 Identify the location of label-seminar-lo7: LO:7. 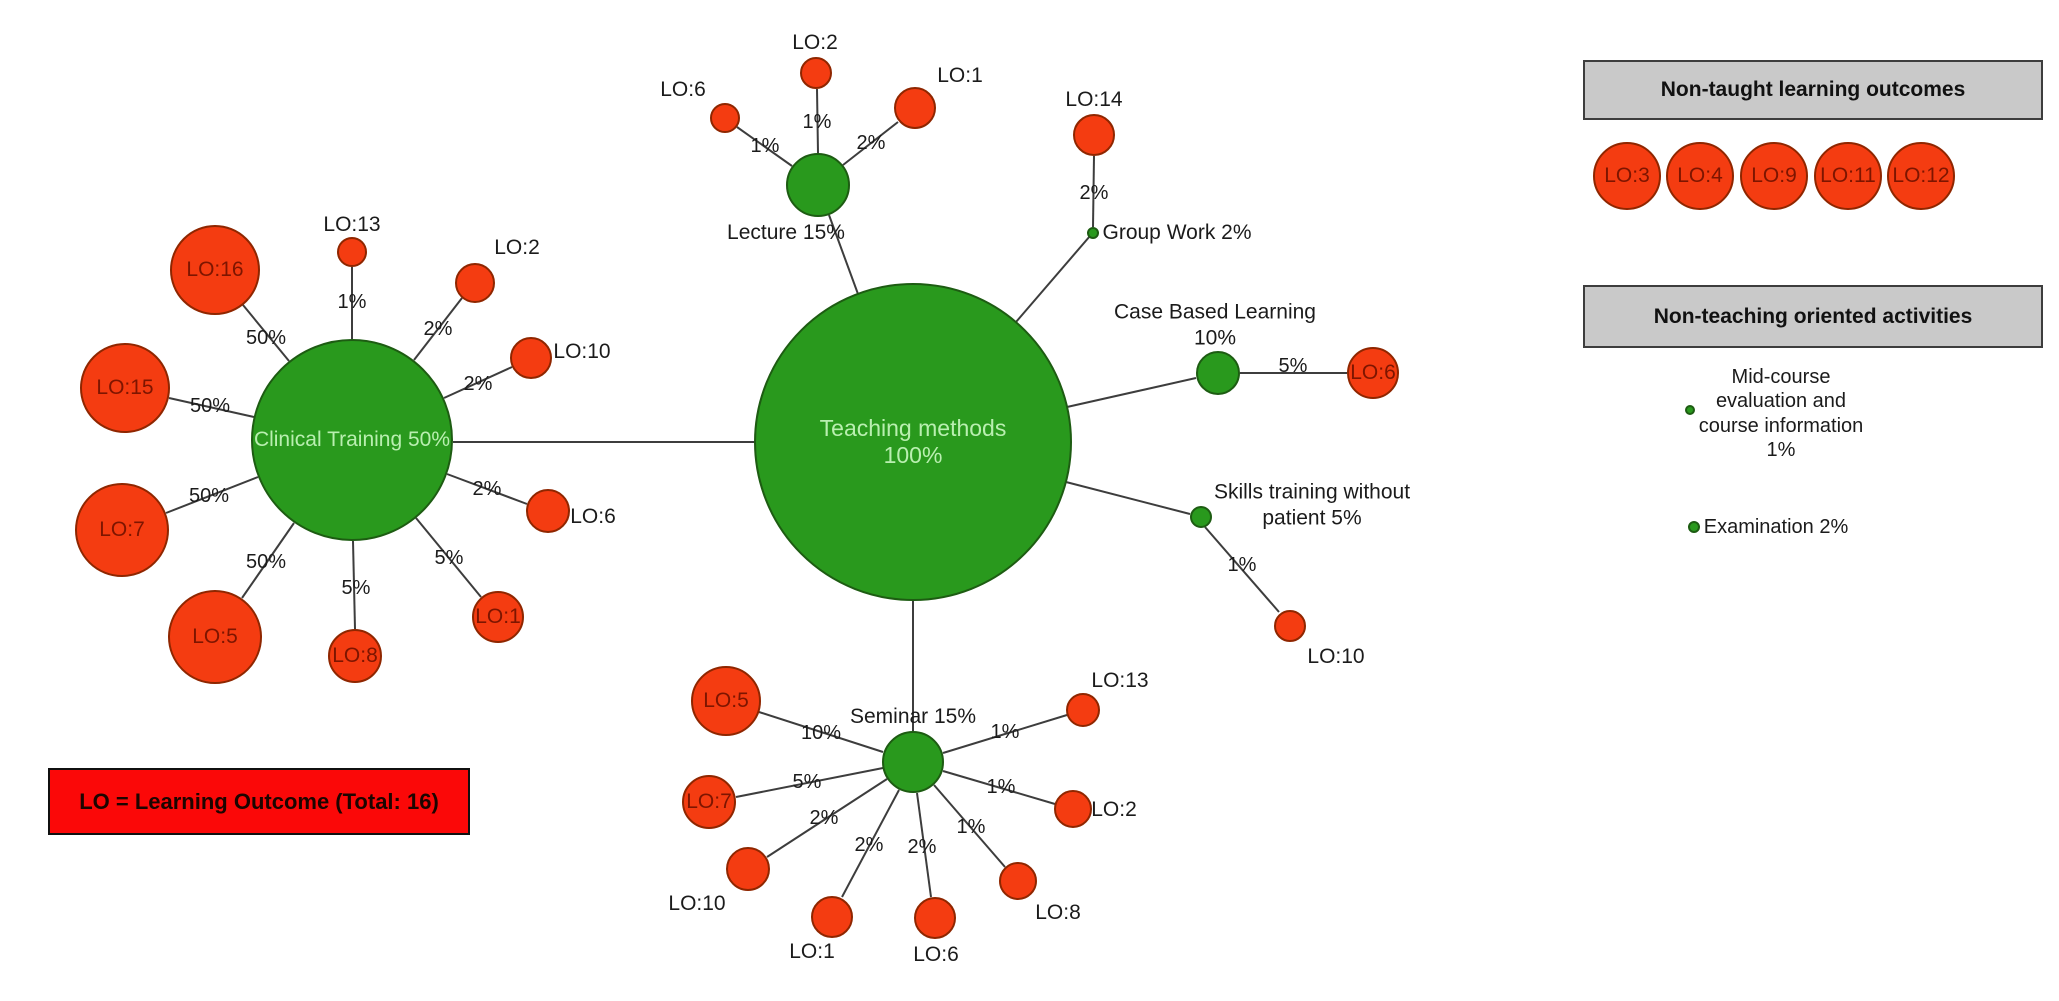
(709, 801).